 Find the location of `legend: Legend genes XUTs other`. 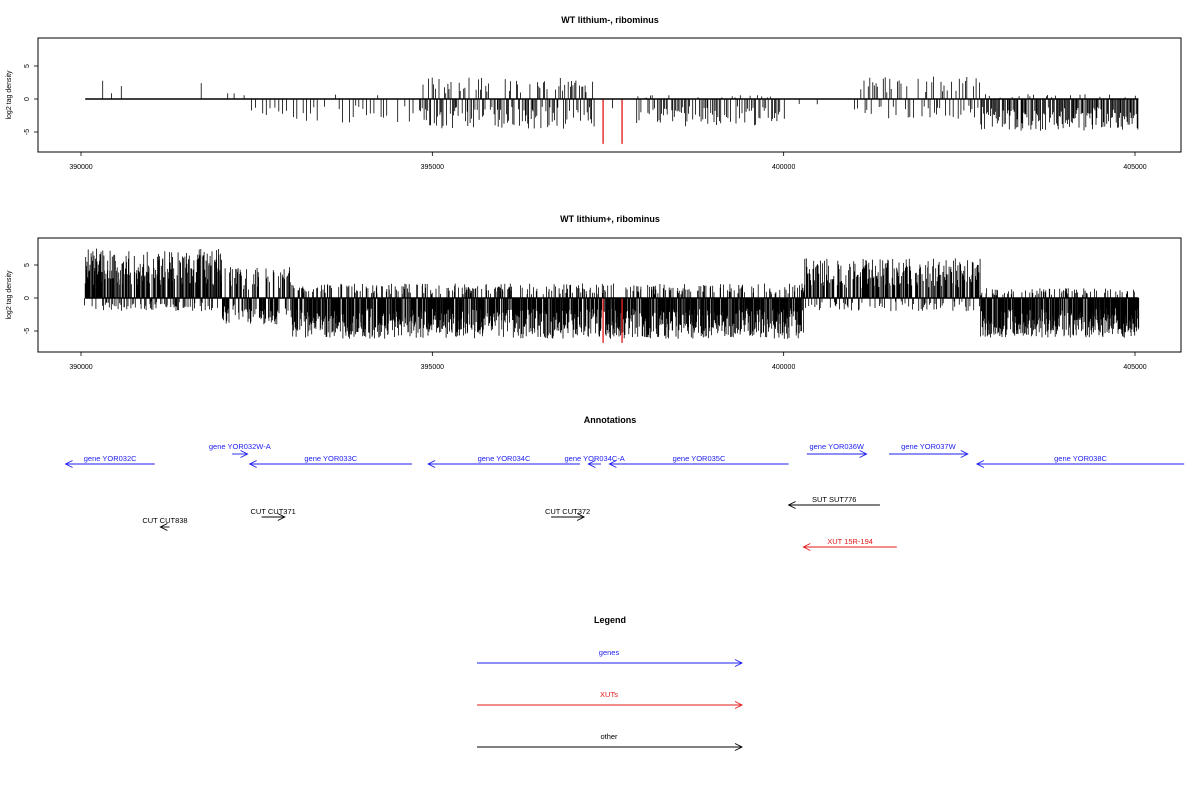

legend: Legend genes XUTs other is located at coordinates (610, 683).